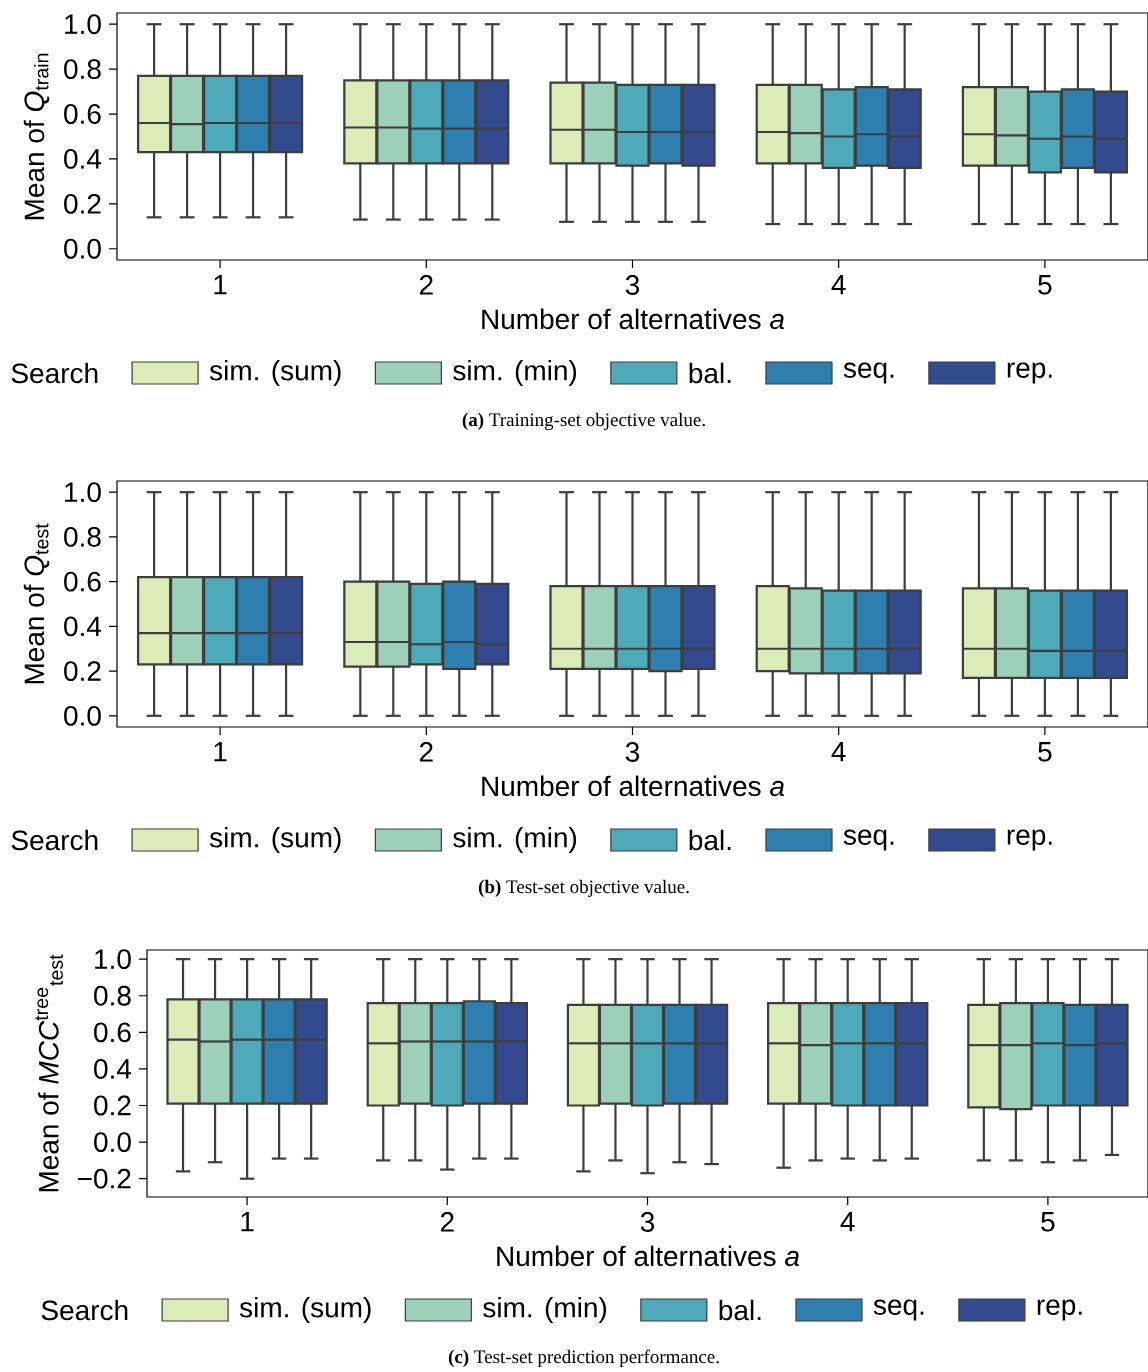 This screenshot has width=1148, height=1372. Describe the element at coordinates (583, 421) in the screenshot. I see `text: (a) Training-set objective value.` at that location.